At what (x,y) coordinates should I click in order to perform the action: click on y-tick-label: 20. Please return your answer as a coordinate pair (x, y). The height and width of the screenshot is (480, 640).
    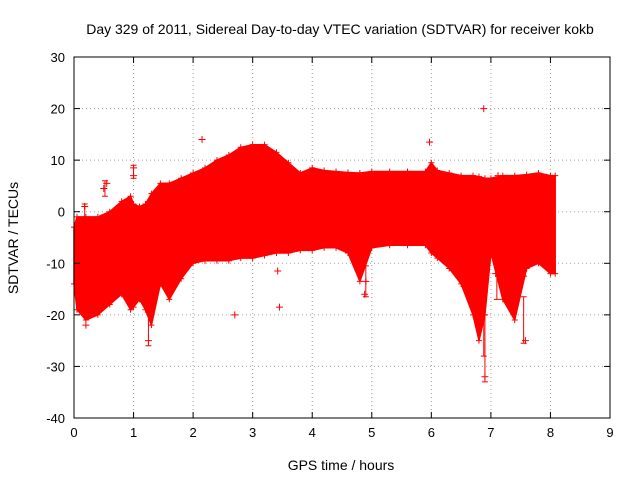
    Looking at the image, I should click on (58, 109).